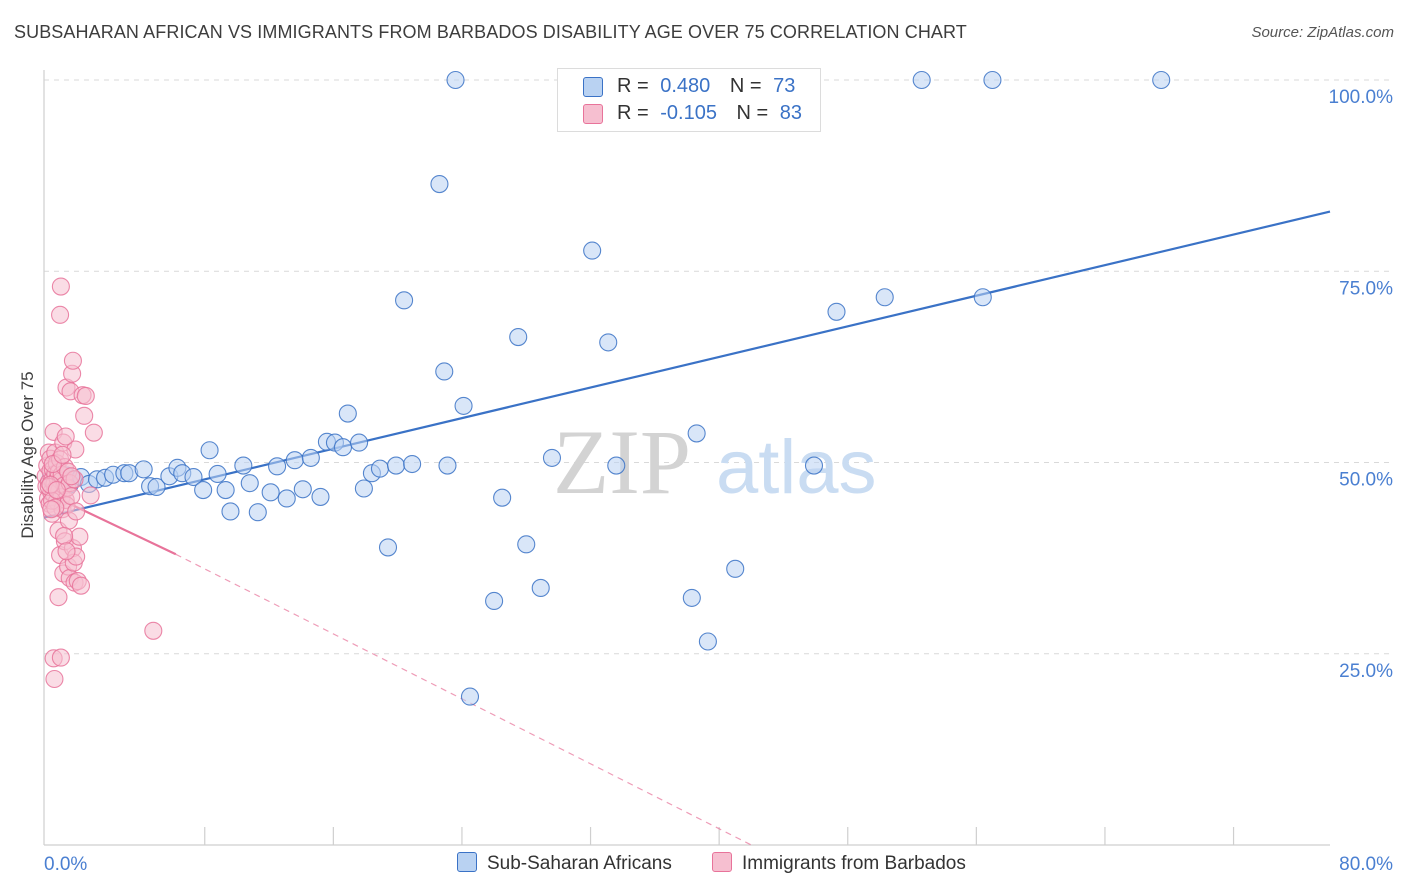 This screenshot has width=1406, height=892. Describe the element at coordinates (27, 454) in the screenshot. I see `y-axis-label: Disability Age Over 75` at that location.